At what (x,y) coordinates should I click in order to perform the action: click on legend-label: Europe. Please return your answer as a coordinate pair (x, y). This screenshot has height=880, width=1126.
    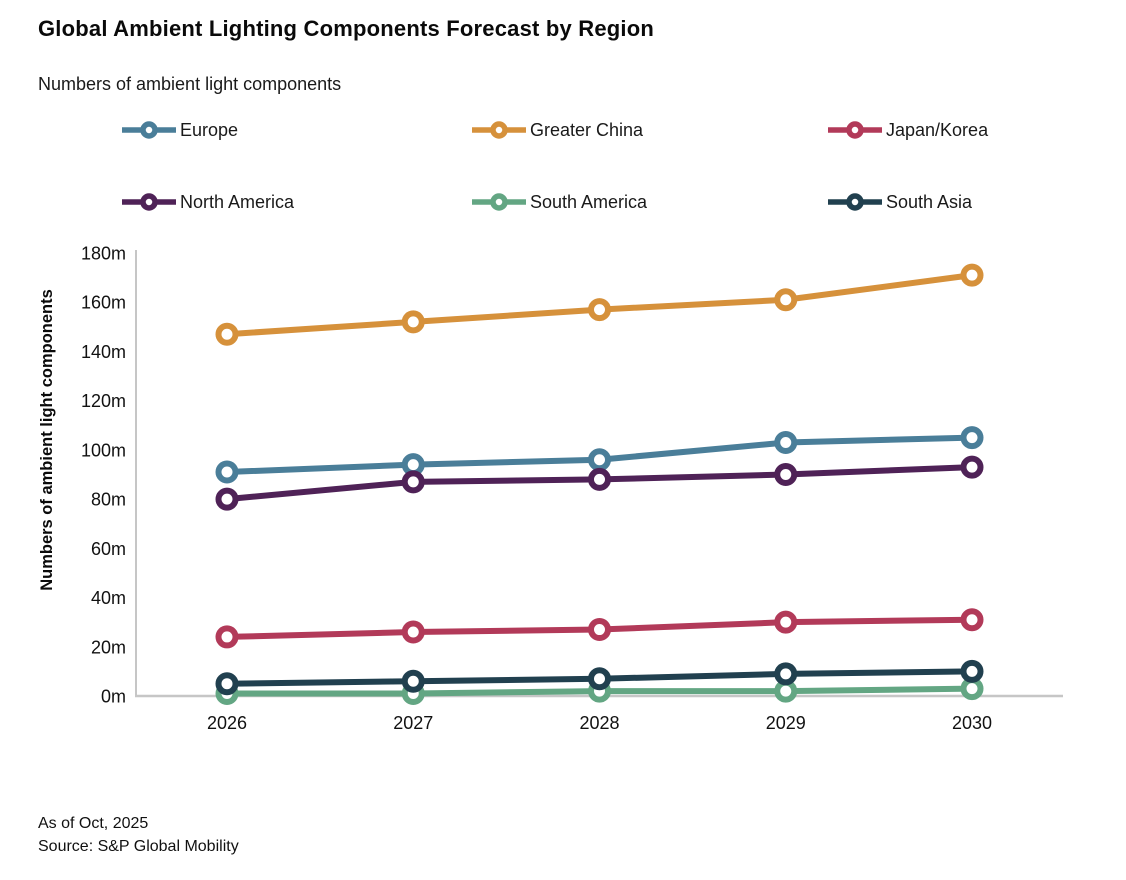
    Looking at the image, I should click on (209, 129).